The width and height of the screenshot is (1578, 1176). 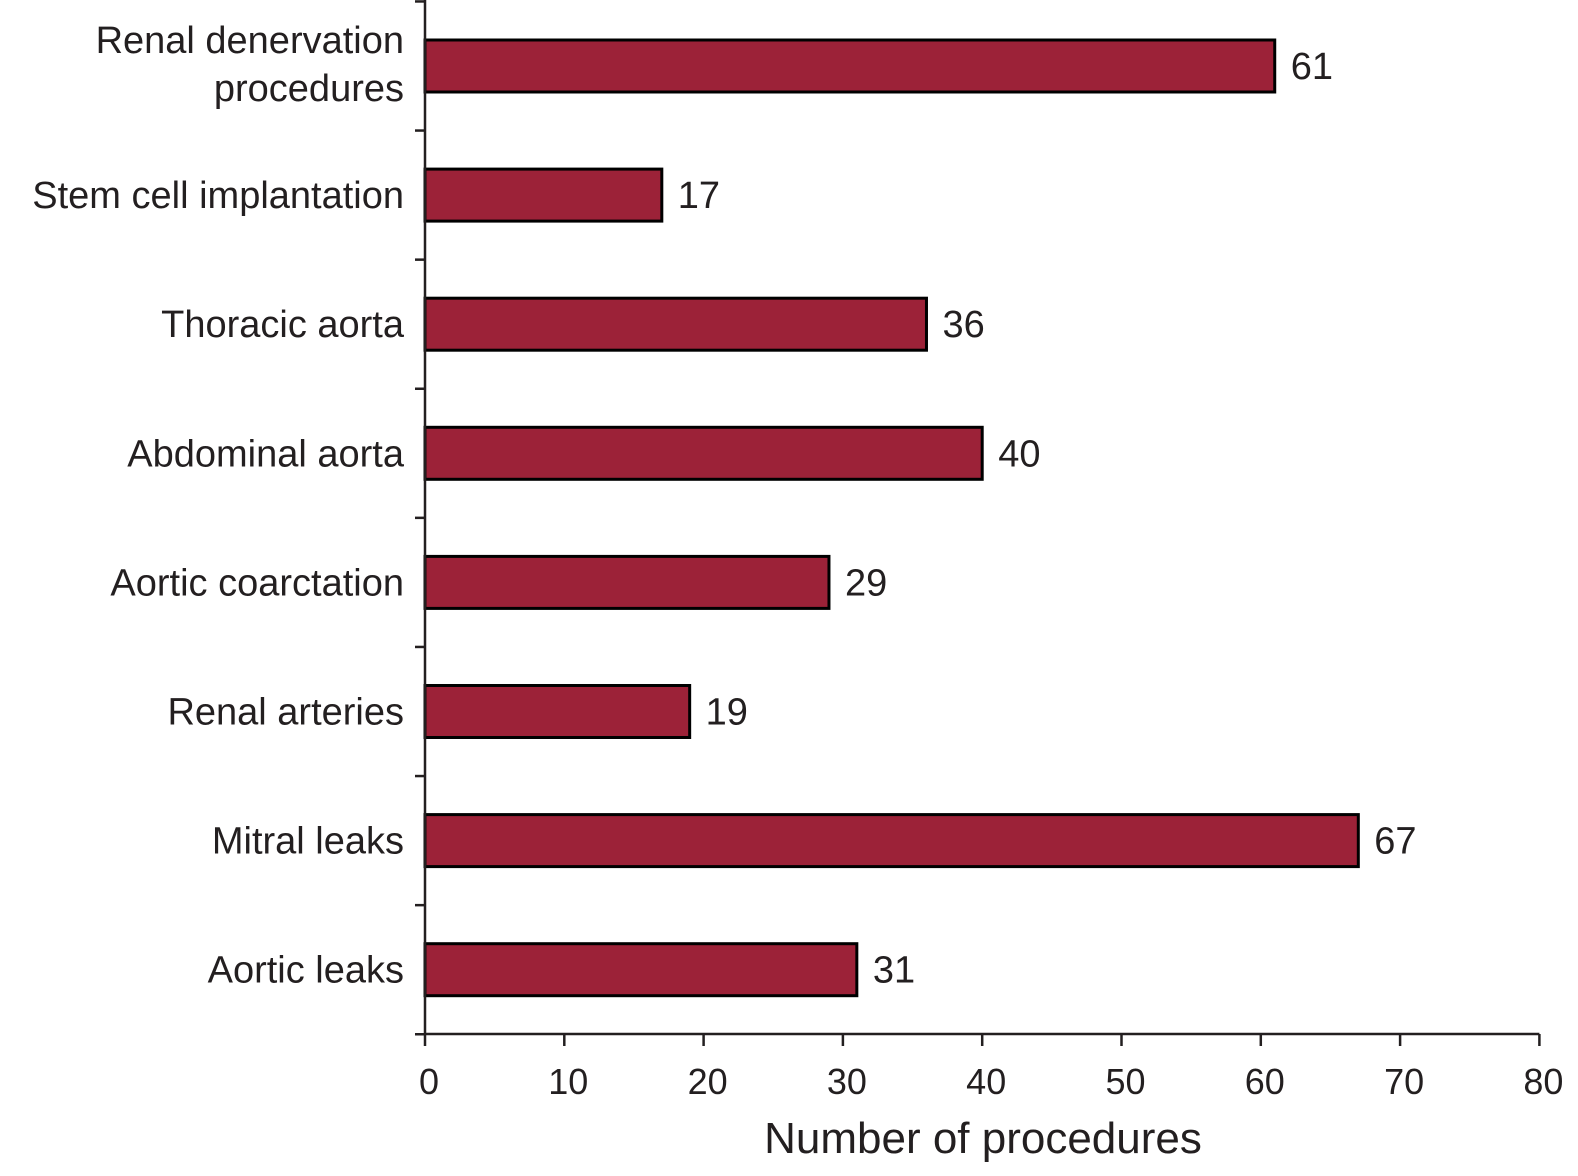 What do you see at coordinates (218, 196) in the screenshot?
I see `category-label: Stem cell implantation` at bounding box center [218, 196].